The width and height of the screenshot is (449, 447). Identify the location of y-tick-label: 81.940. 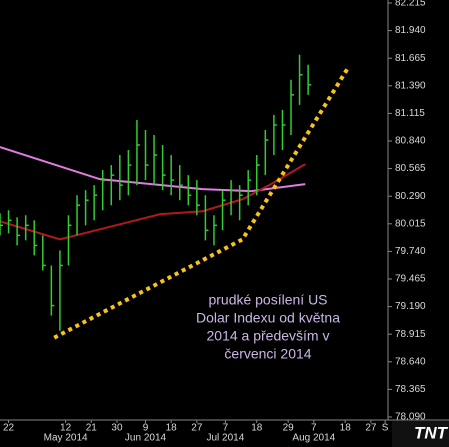
(410, 30).